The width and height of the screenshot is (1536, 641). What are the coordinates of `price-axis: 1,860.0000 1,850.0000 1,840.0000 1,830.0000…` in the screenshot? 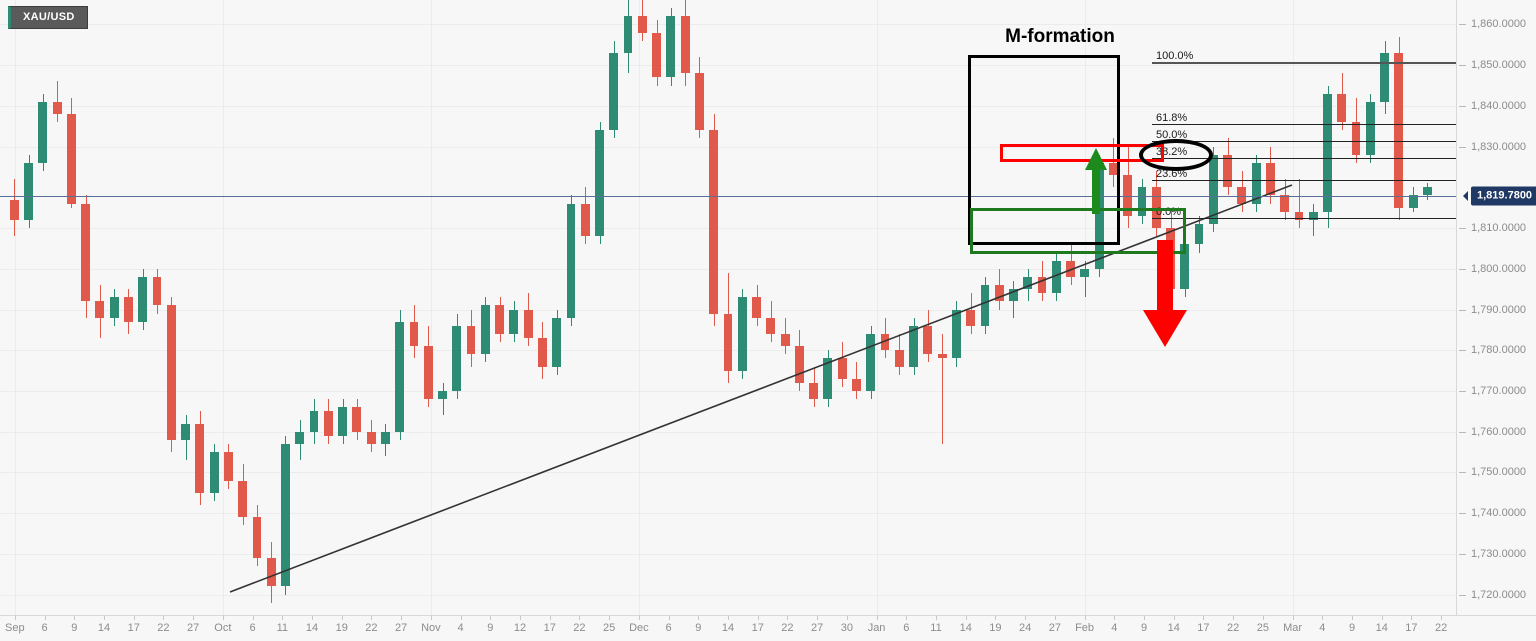 It's located at (1496, 307).